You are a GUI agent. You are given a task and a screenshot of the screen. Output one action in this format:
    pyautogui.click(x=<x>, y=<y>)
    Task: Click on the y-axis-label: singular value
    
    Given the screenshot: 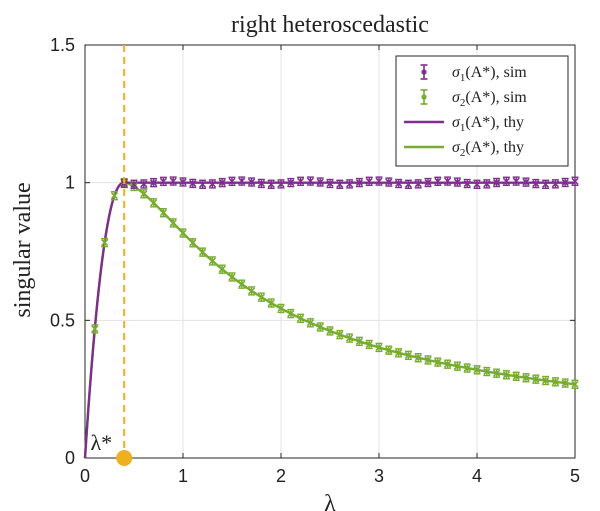 What is the action you would take?
    pyautogui.click(x=23, y=249)
    